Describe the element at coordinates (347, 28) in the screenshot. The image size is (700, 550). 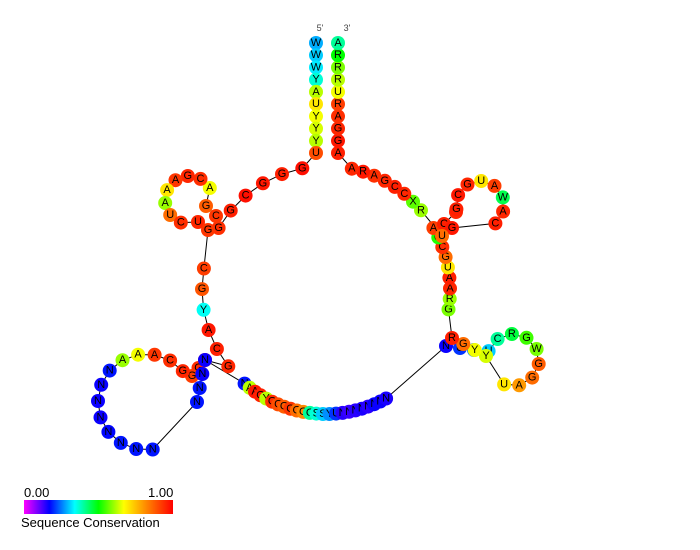
I see `three-prime-label: 3'` at that location.